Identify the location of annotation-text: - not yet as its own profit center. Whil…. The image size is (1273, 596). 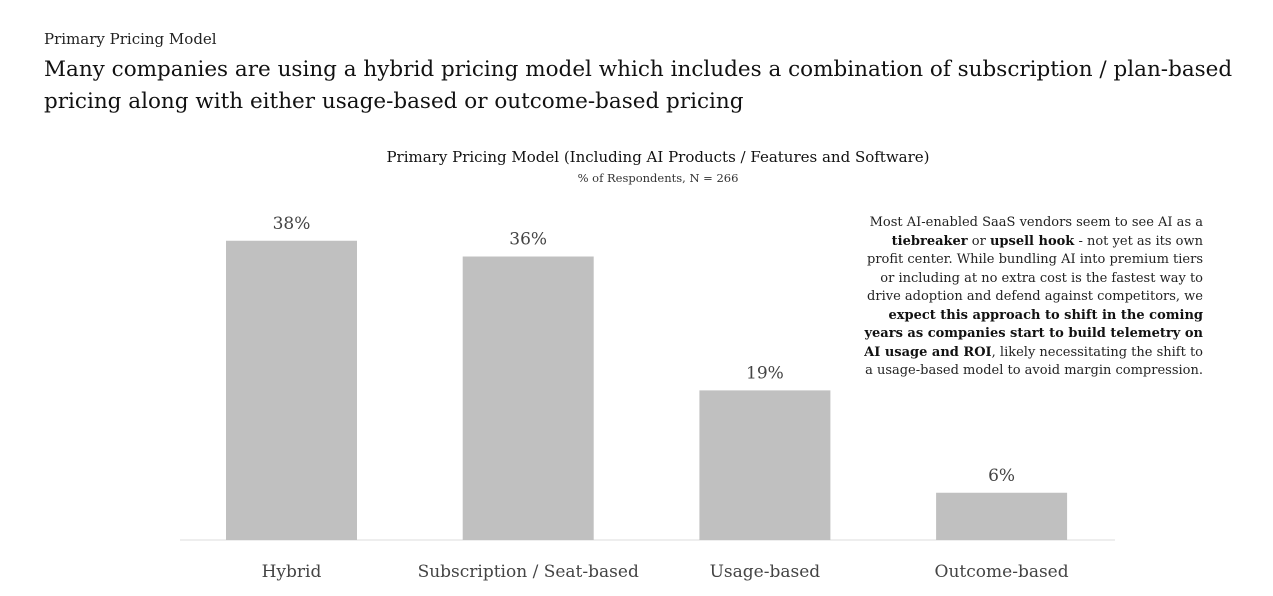
(1035, 269).